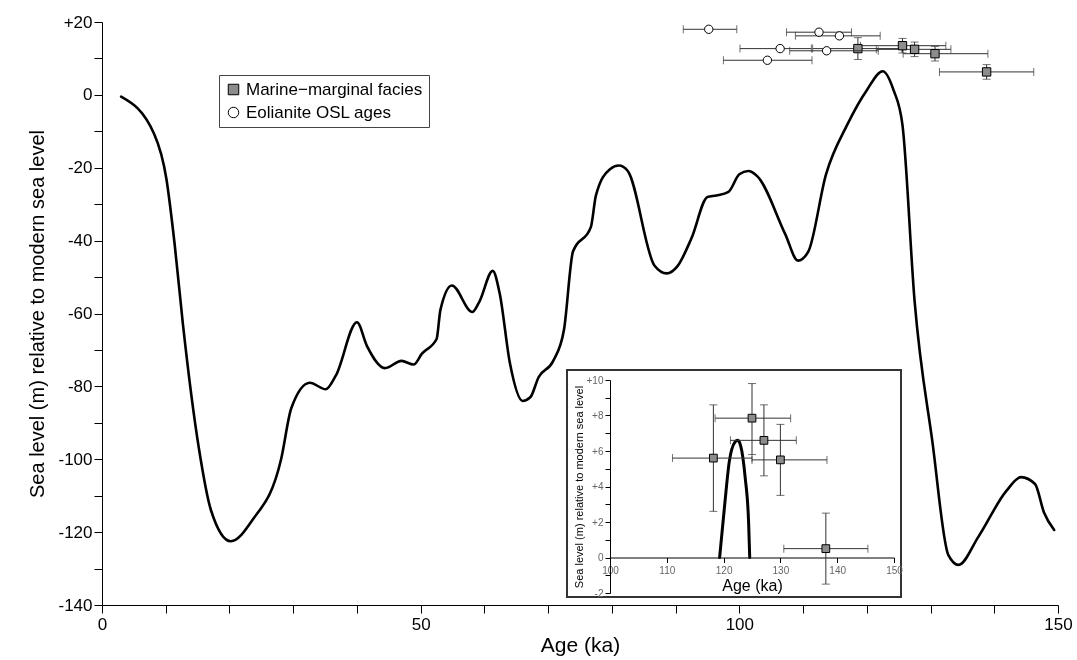  What do you see at coordinates (598, 415) in the screenshot?
I see `y-tick-label: +8` at bounding box center [598, 415].